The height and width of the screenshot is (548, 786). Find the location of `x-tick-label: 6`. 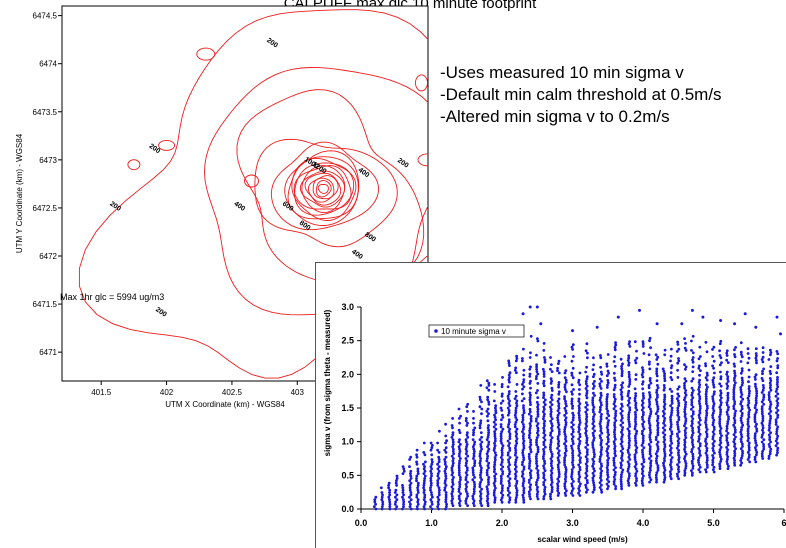

x-tick-label: 6 is located at coordinates (783, 523).